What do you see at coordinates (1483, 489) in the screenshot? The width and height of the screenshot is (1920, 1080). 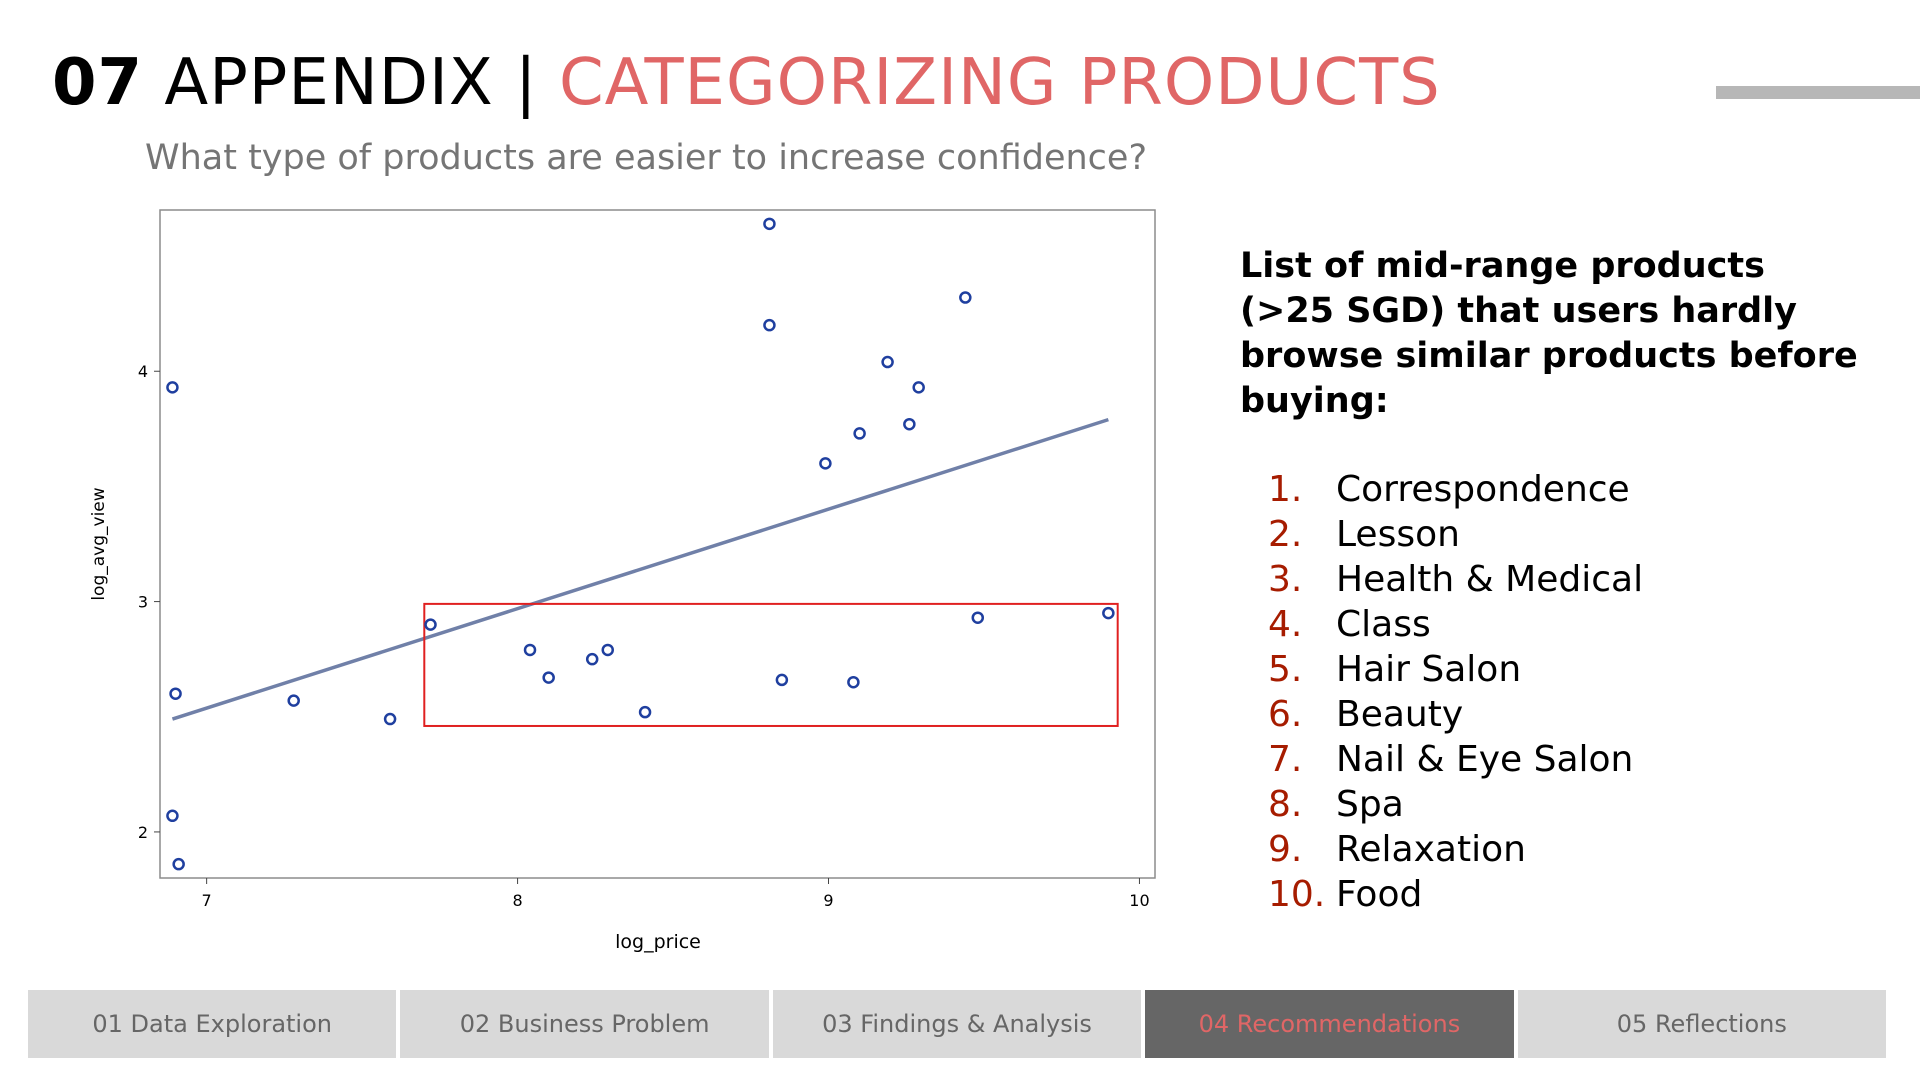 I see `category-label: Correspondence` at bounding box center [1483, 489].